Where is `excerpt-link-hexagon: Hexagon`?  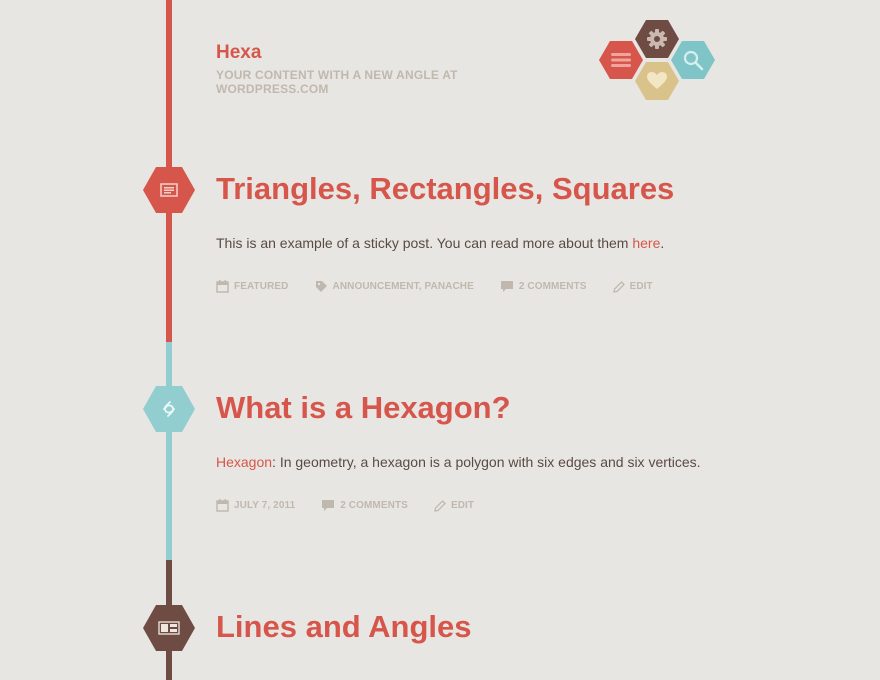
excerpt-link-hexagon: Hexagon is located at coordinates (244, 462).